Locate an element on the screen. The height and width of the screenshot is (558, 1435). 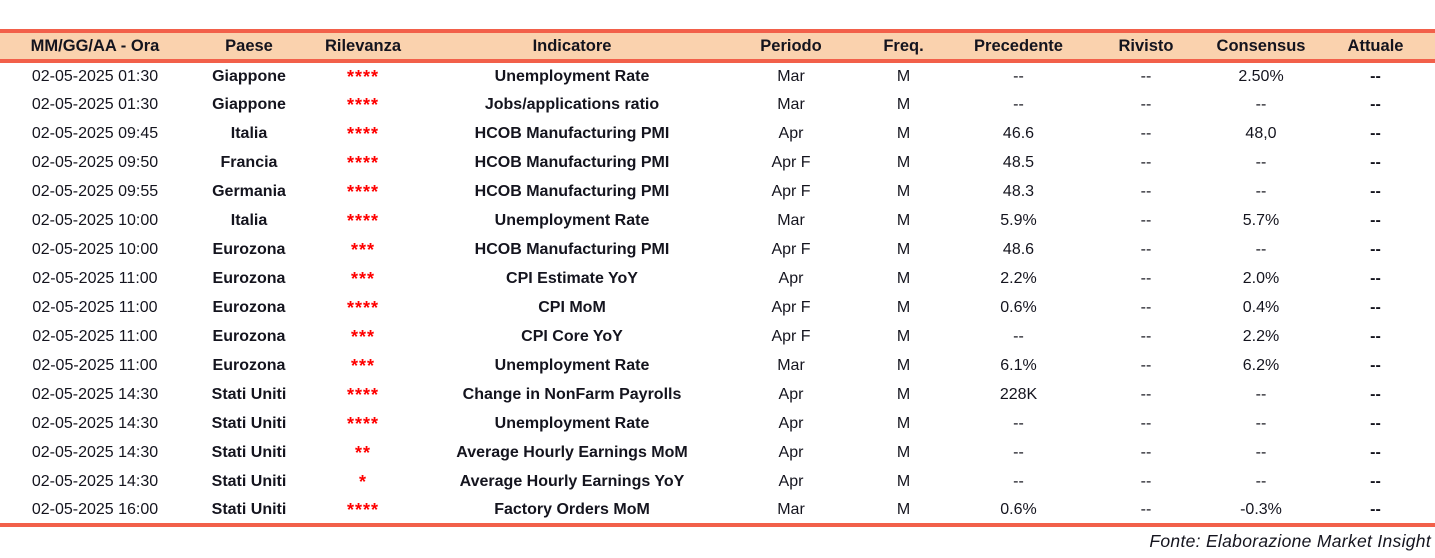
cell-country: Giappone is located at coordinates (249, 104).